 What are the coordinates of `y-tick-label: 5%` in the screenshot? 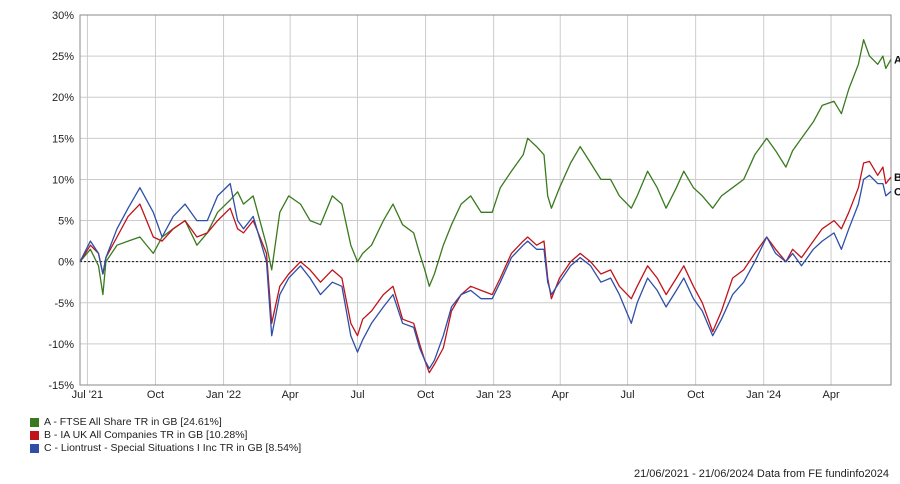 It's located at (66, 222).